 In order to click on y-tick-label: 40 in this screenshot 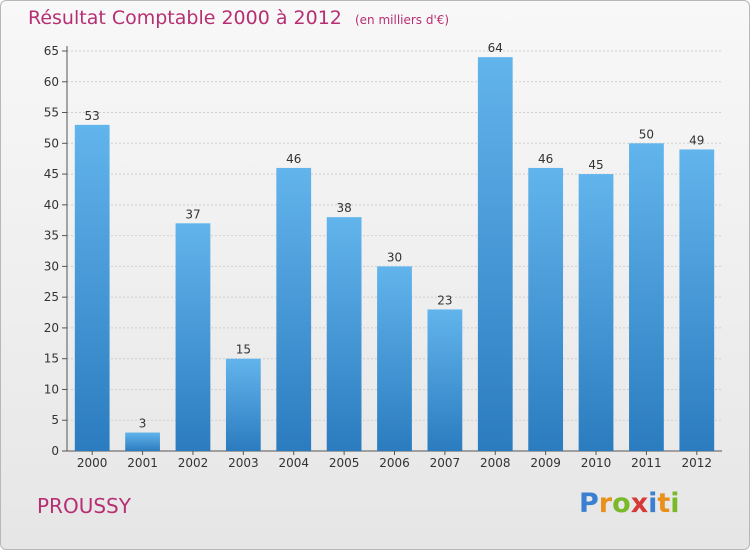, I will do `click(51, 205)`.